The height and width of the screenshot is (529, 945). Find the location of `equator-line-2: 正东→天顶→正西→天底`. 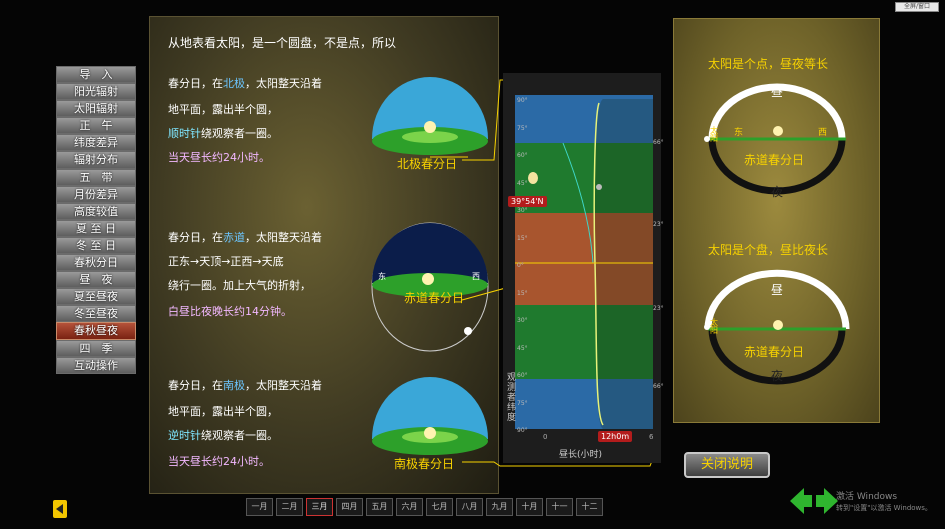

equator-line-2: 正东→天顶→正西→天底 is located at coordinates (226, 261).